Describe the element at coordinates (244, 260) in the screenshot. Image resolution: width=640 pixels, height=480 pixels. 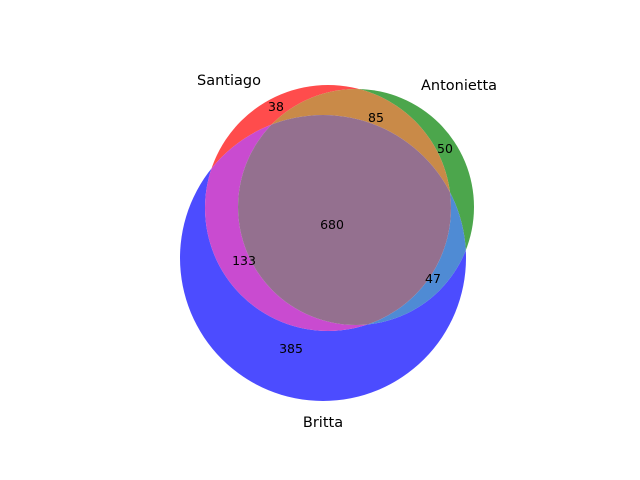
I see `count-santiago-britta: 133` at that location.